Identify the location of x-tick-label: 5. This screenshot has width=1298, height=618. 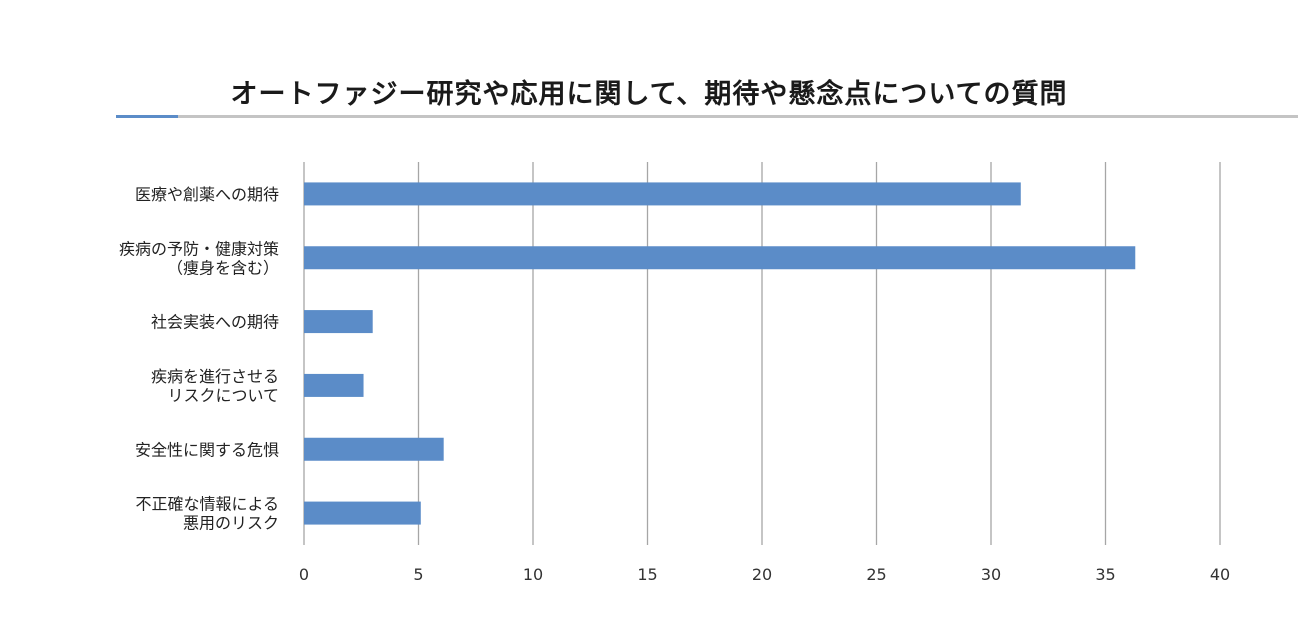
(418, 574).